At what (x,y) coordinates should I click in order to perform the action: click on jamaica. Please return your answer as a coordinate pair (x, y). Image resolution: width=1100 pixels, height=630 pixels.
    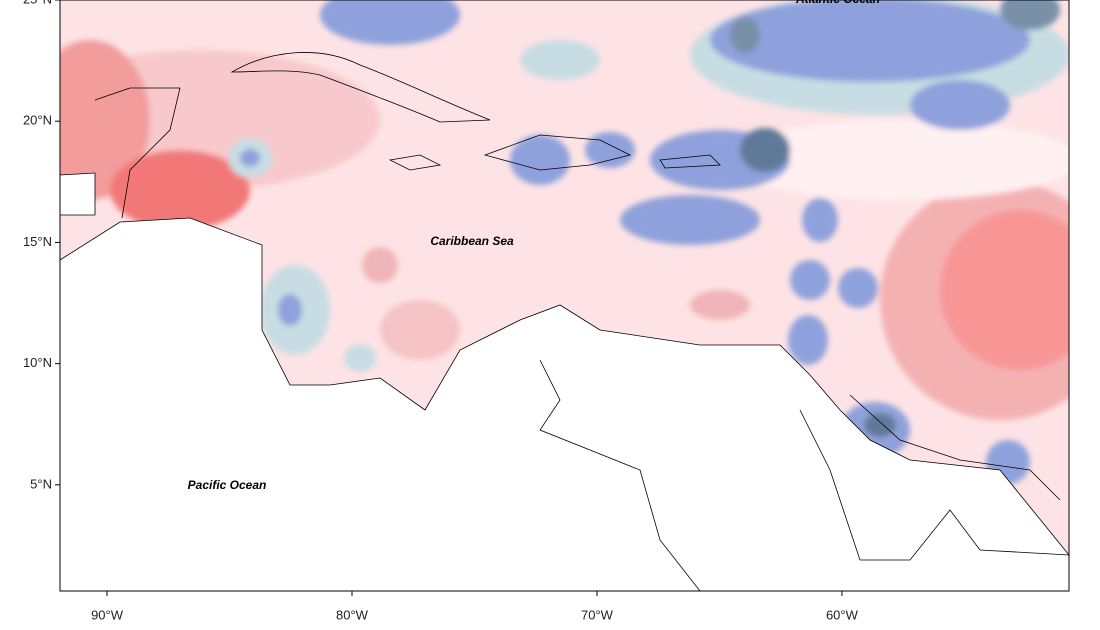
    Looking at the image, I should click on (415, 162).